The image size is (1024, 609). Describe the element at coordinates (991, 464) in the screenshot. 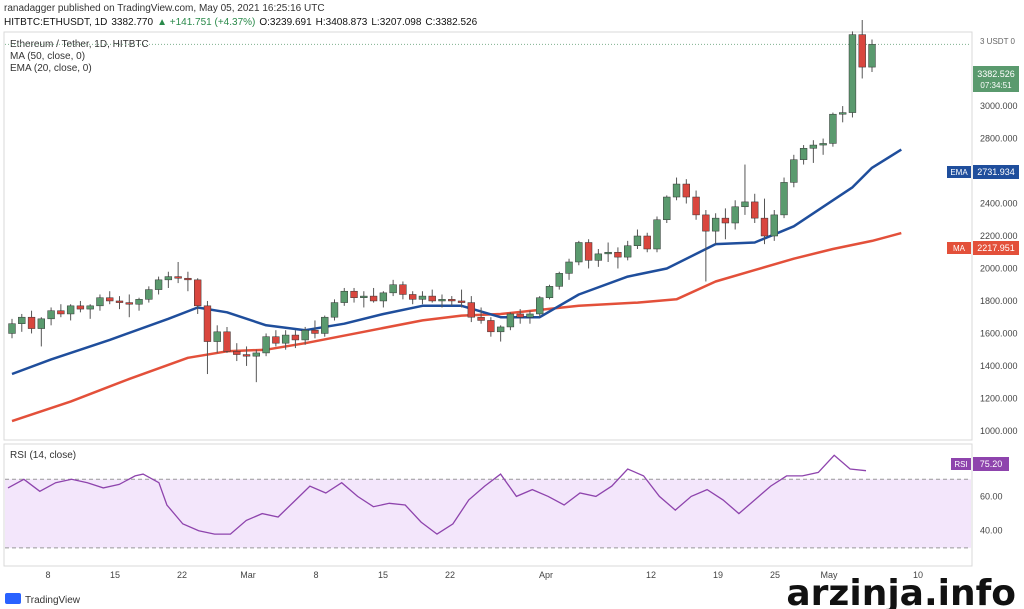

I see `rsi-badge-value: 75.20` at that location.